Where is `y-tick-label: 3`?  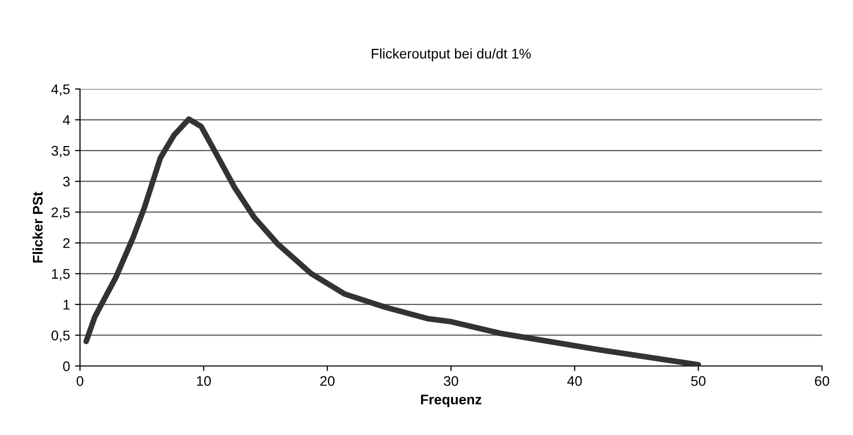 y-tick-label: 3 is located at coordinates (66, 181).